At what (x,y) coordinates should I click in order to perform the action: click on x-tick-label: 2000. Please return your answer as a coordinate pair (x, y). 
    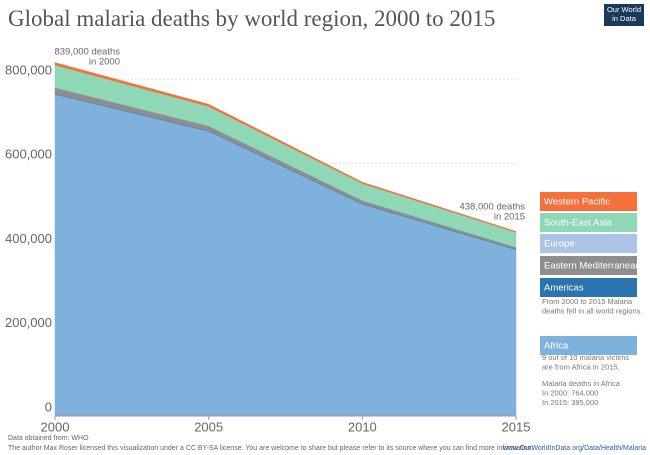
    Looking at the image, I should click on (55, 426).